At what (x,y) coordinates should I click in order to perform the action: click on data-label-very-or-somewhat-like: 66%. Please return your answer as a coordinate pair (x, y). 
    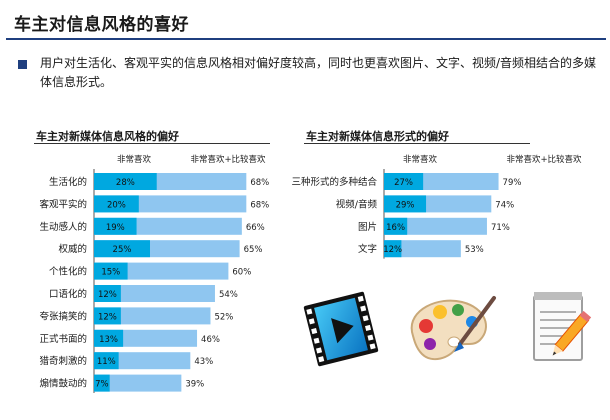
    Looking at the image, I should click on (255, 228).